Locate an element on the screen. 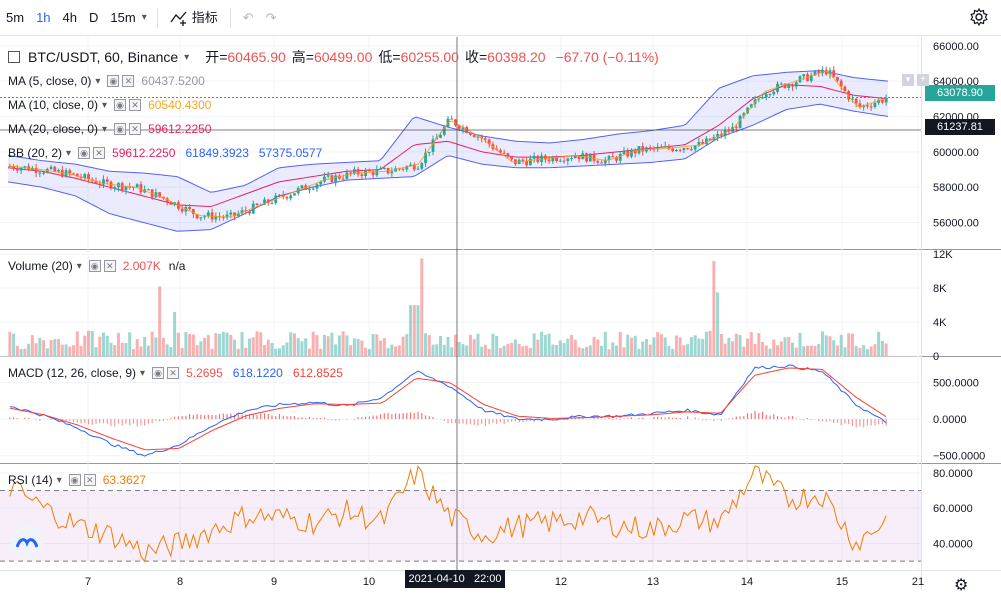 Image resolution: width=1001 pixels, height=604 pixels. plus-button: + is located at coordinates (923, 80).